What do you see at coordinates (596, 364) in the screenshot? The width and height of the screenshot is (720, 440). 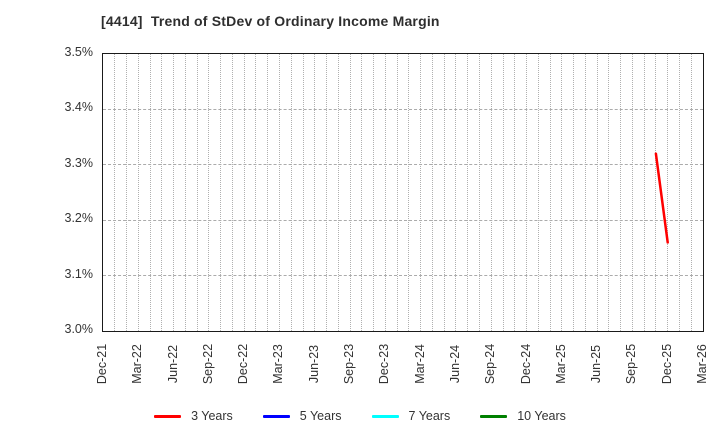 I see `x-tick-label: Jun-25` at bounding box center [596, 364].